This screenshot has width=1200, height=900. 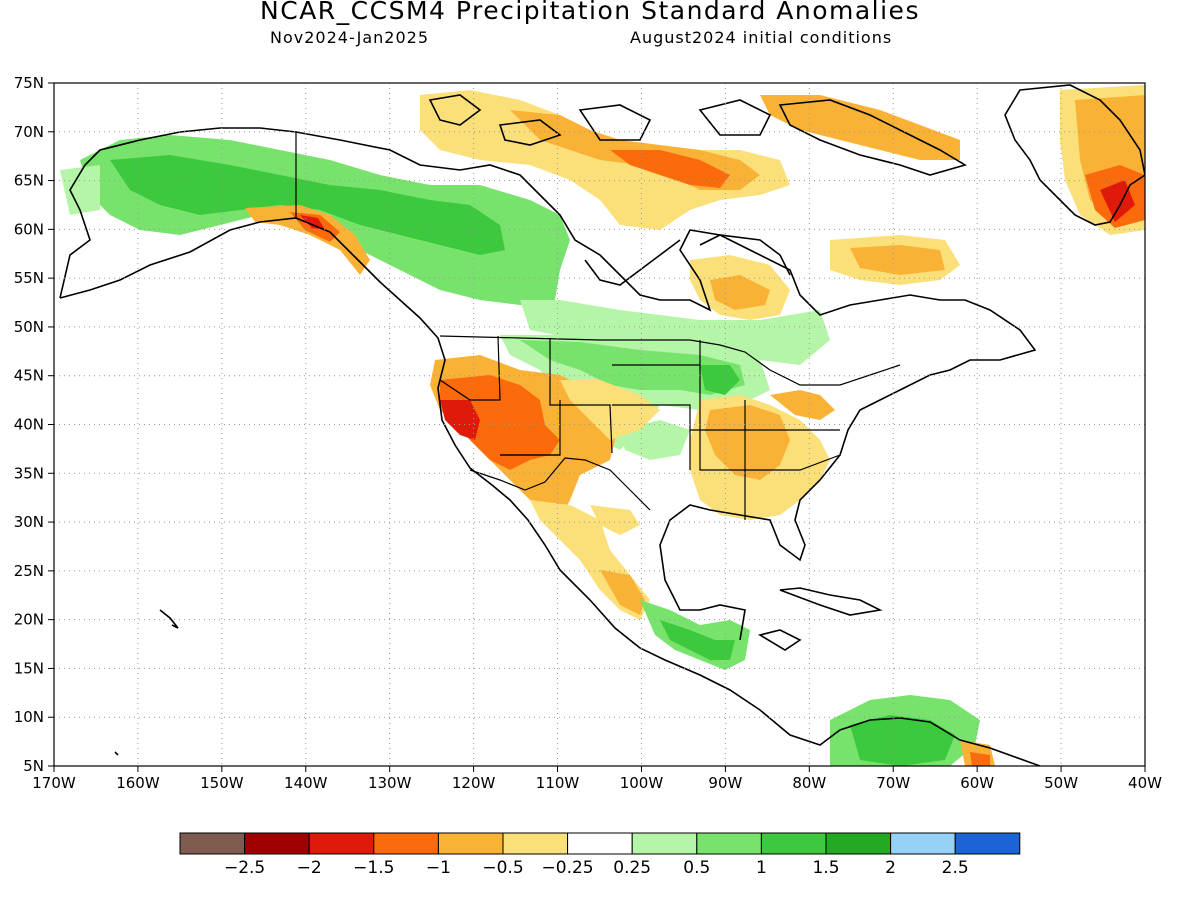 What do you see at coordinates (977, 783) in the screenshot?
I see `lon-tick-label: 60W` at bounding box center [977, 783].